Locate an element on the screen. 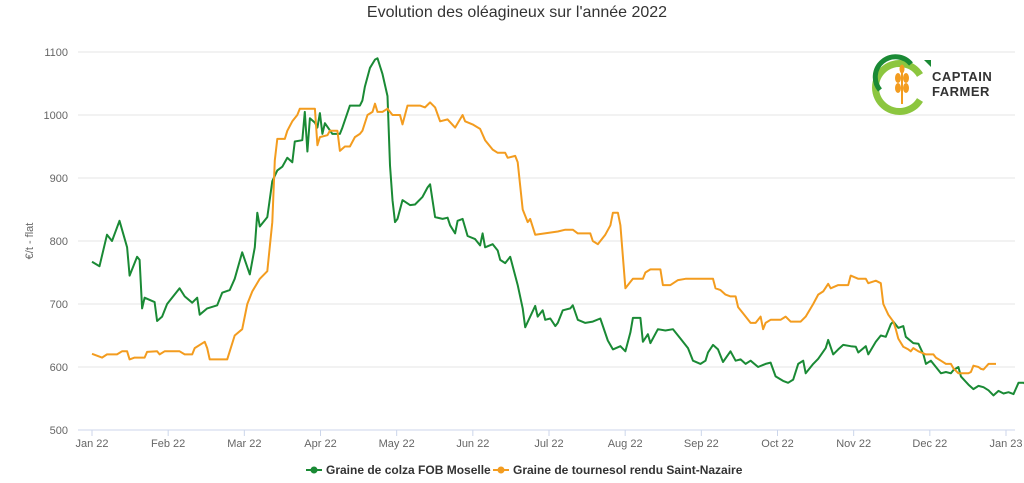 This screenshot has width=1024, height=483. y-tick-label: 900 is located at coordinates (59, 179).